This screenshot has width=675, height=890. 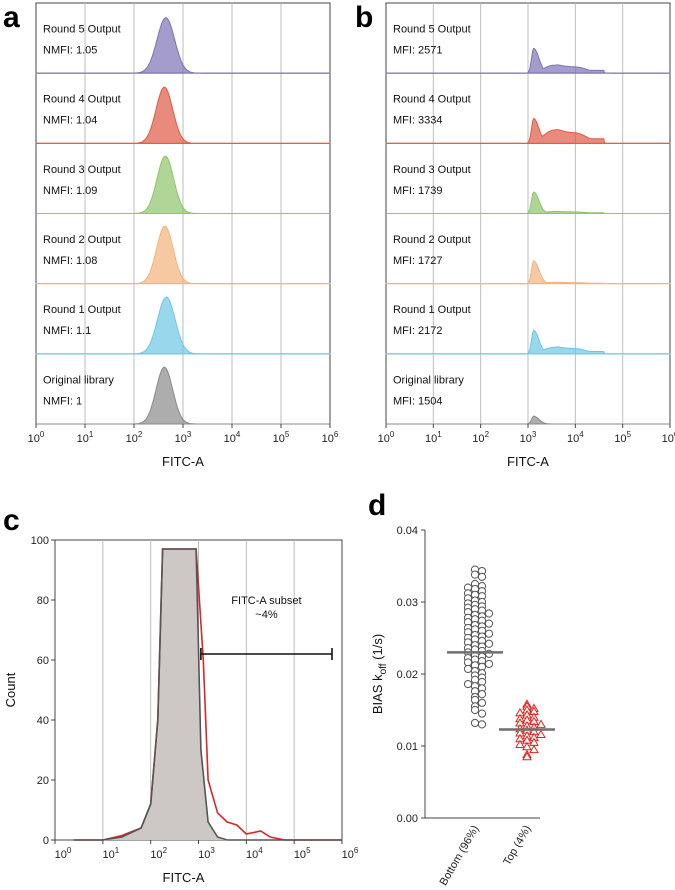 I want to click on gate-percent: ~4%, so click(x=266, y=615).